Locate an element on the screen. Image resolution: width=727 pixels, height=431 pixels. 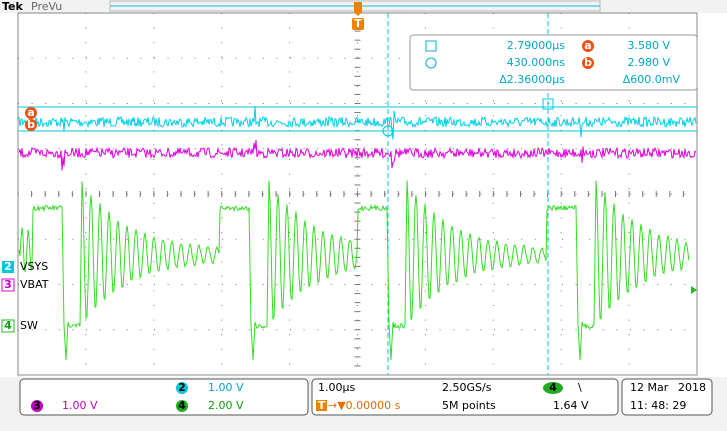
record-length: 5M points is located at coordinates (469, 405).